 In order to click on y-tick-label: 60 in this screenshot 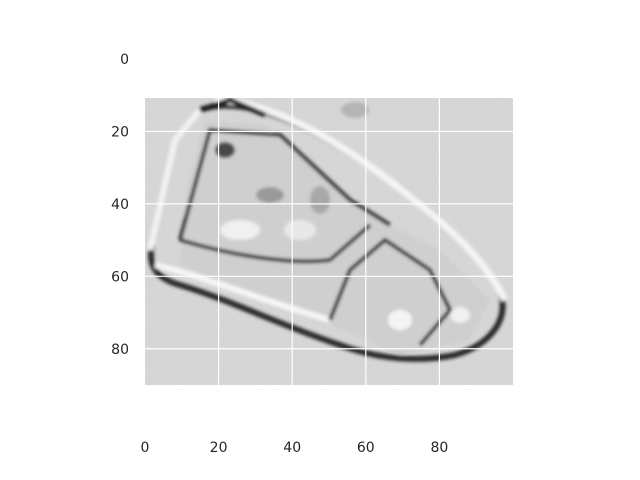, I will do `click(120, 277)`.